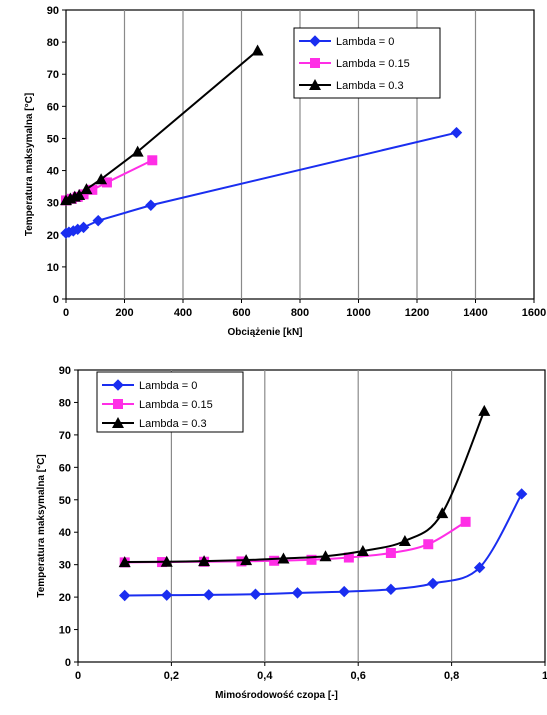 The width and height of the screenshot is (547, 715). Describe the element at coordinates (171, 676) in the screenshot. I see `x-tick-label: 0,2` at that location.